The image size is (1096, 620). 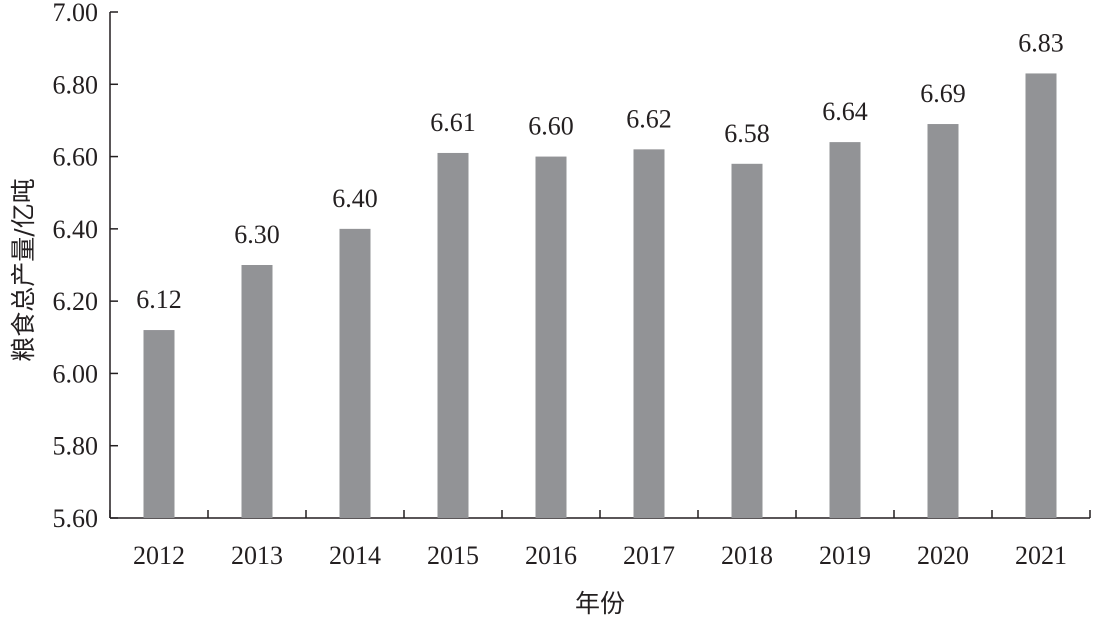 I want to click on x-tick-label: 2014, so click(x=355, y=555).